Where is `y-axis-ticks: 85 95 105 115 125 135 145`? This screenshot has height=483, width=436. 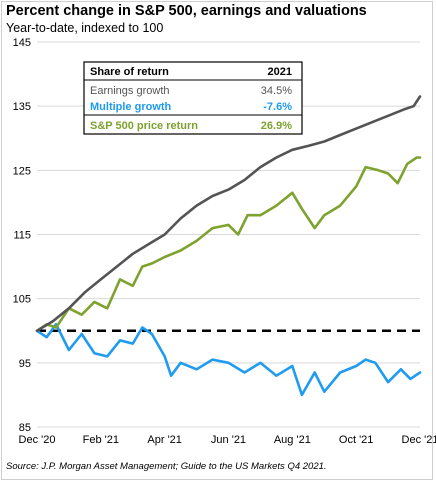 y-axis-ticks: 85 95 105 115 125 135 145 is located at coordinates (22, 235).